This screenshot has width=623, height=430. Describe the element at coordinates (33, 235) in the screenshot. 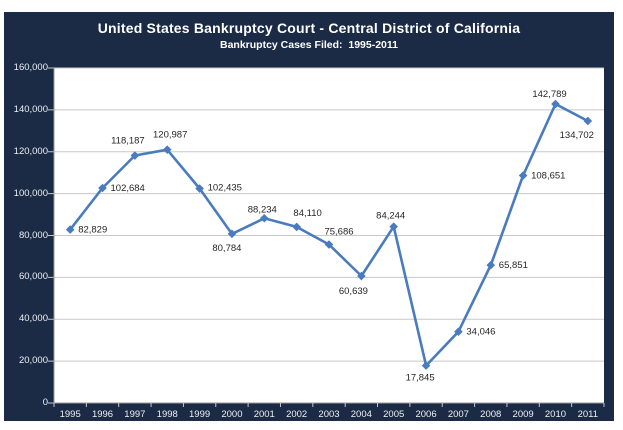

I see `y-axis-label: 80,000` at that location.